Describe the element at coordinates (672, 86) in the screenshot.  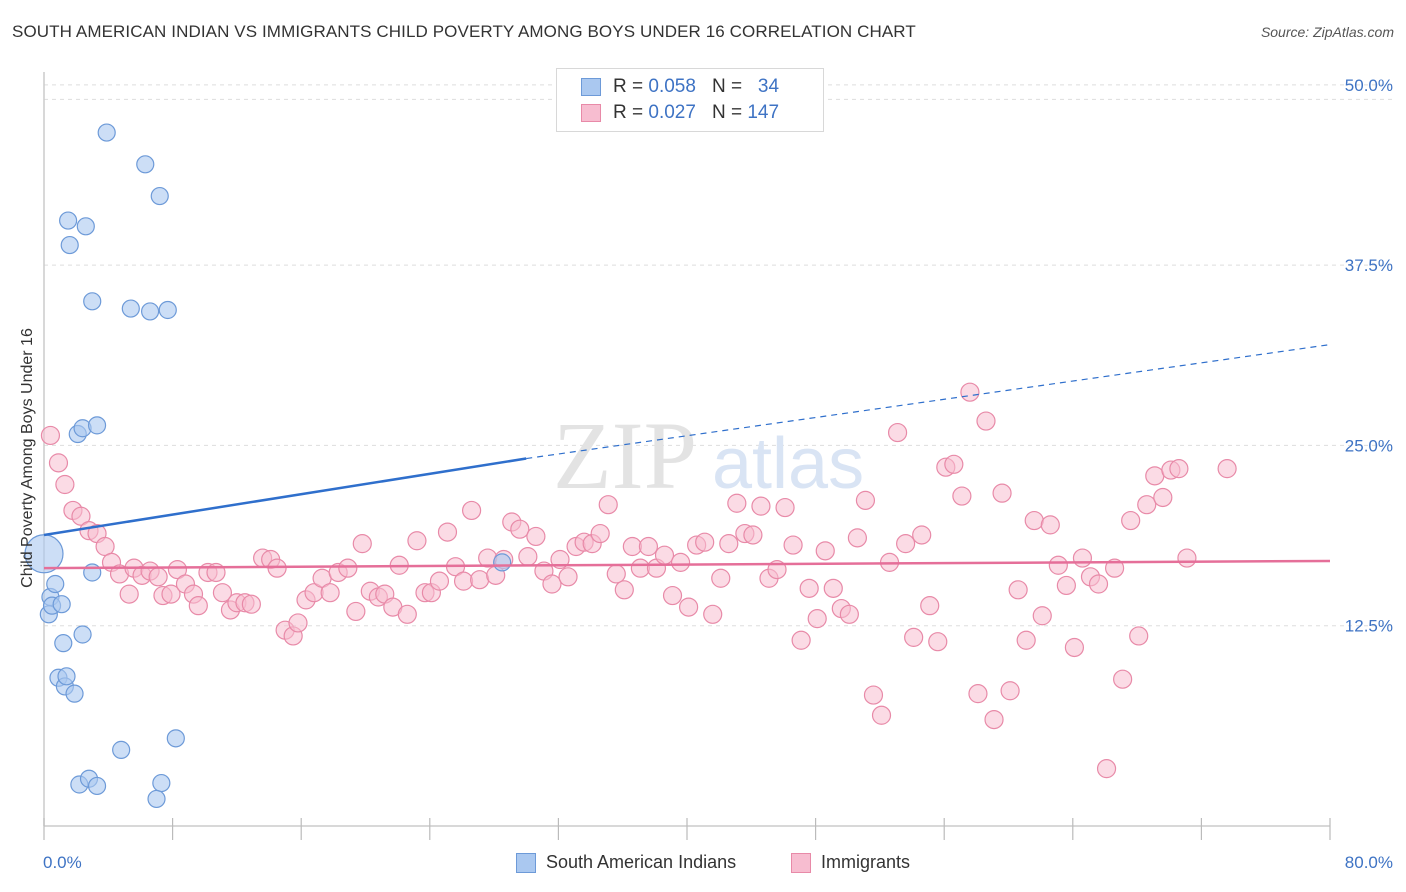
I see `legend-r-value: 0.058` at that location.